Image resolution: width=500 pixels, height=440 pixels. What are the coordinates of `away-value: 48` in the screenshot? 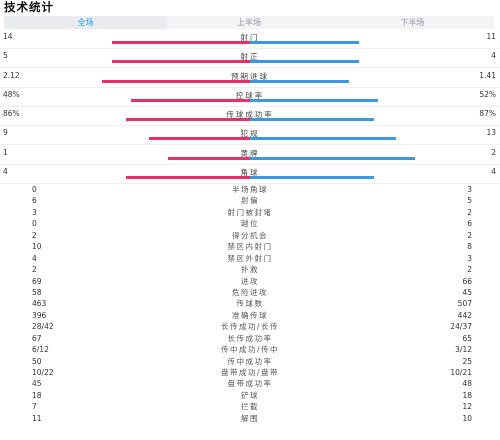 It's located at (467, 384).